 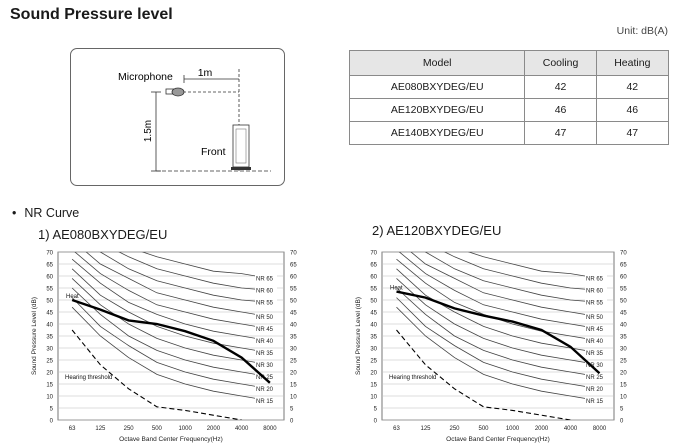 I want to click on nr-curve-label: NR 45, so click(x=595, y=330).